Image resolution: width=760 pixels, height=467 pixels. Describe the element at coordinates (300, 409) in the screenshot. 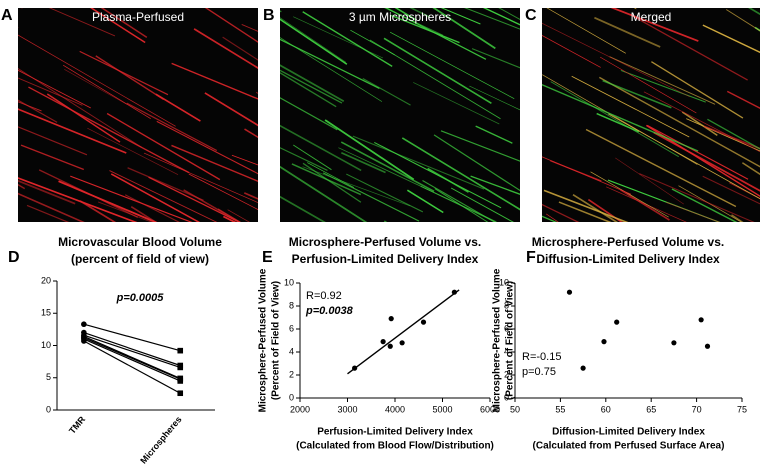

I see `x-tick-label: 2000` at that location.